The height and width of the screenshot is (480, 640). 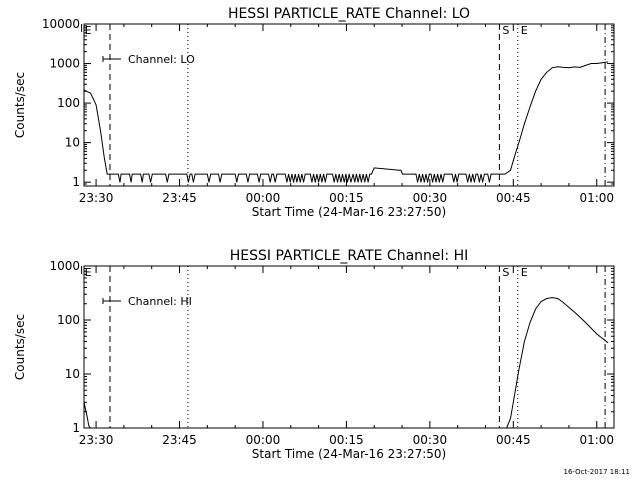 I want to click on x-tick-label: 23:45, so click(x=179, y=440).